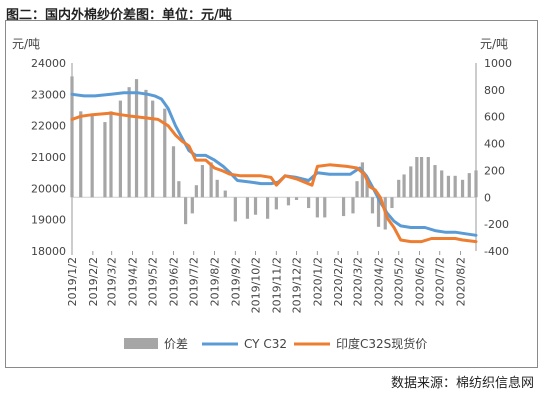 The width and height of the screenshot is (544, 400). I want to click on x-tick-label: 2019/12/2, so click(297, 285).